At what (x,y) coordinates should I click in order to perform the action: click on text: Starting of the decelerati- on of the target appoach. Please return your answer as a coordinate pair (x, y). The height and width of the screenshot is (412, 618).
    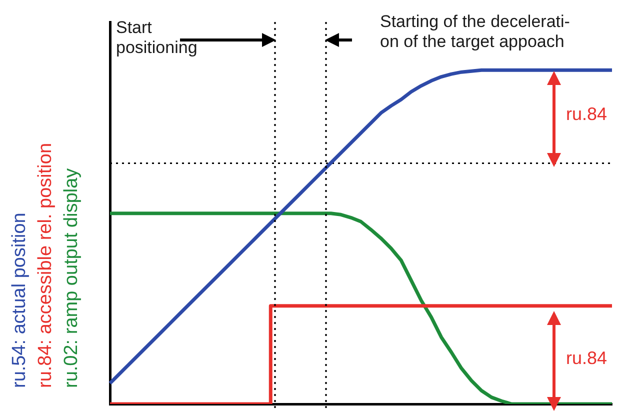
    Looking at the image, I should click on (475, 32).